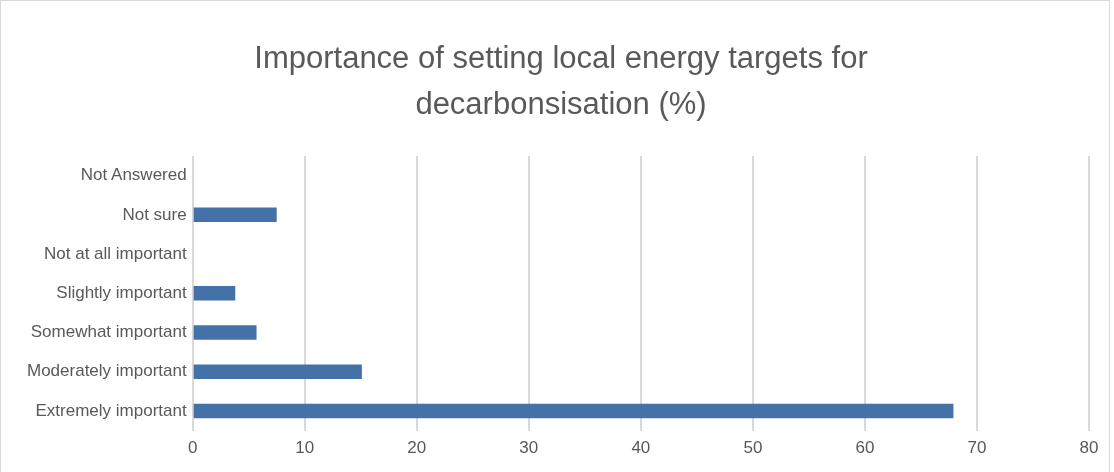 The height and width of the screenshot is (472, 1114). What do you see at coordinates (108, 332) in the screenshot?
I see `y-tick-label: Somewhat important` at bounding box center [108, 332].